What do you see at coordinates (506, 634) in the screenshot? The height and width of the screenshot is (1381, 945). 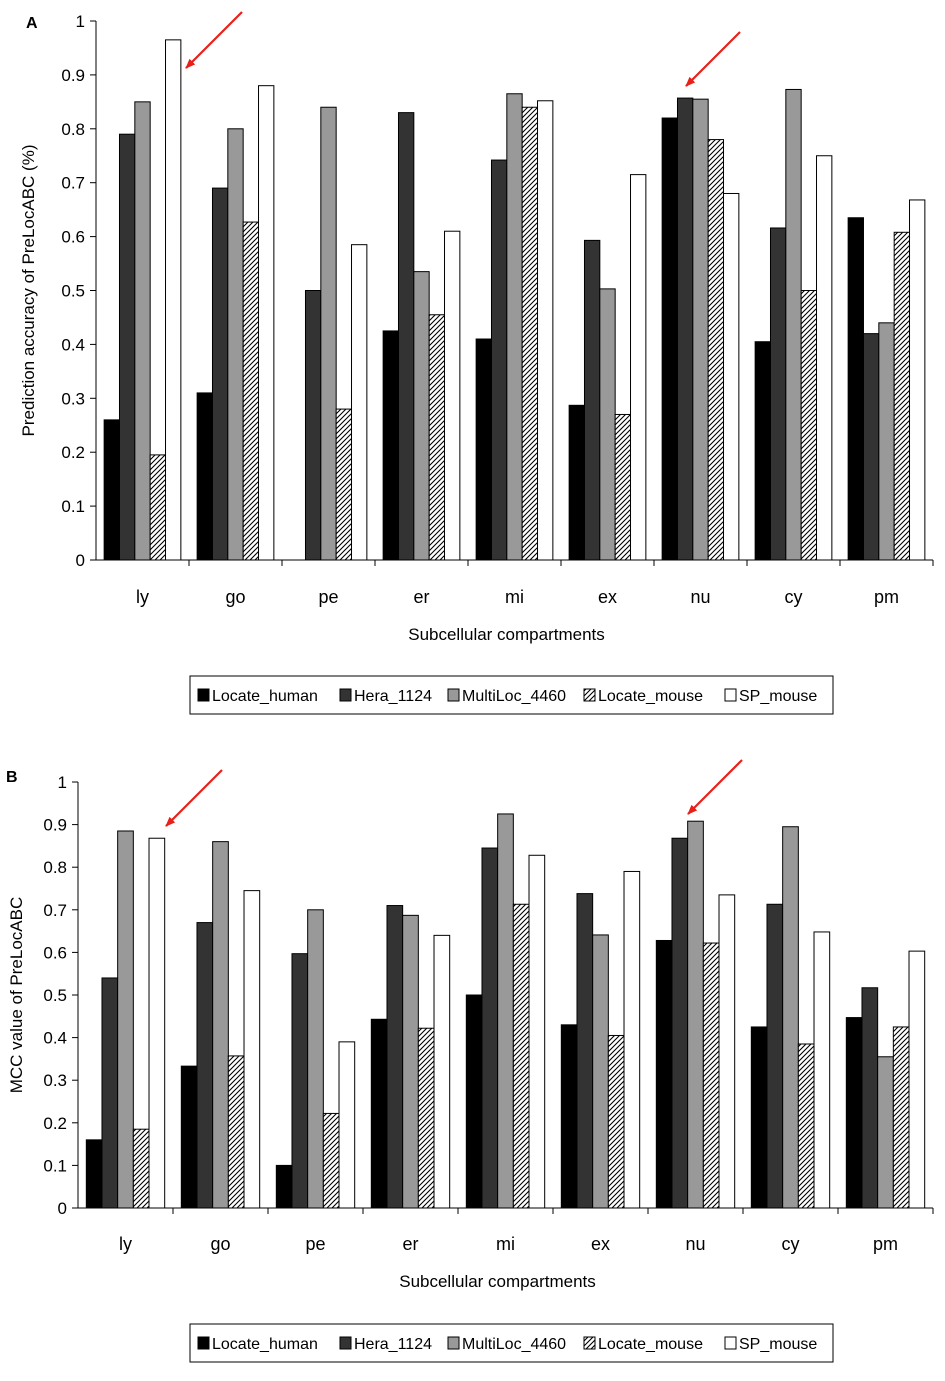 I see `x-axis-title: Subcellular compartments` at bounding box center [506, 634].